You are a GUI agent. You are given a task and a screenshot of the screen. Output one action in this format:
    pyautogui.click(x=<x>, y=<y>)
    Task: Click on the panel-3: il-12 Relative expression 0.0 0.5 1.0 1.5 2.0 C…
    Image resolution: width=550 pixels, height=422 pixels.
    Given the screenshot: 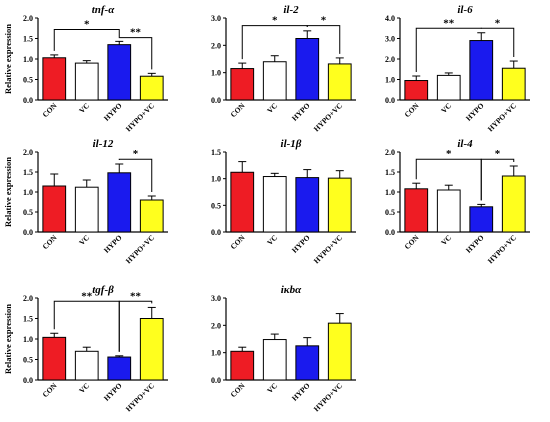 What is the action you would take?
    pyautogui.click(x=85, y=201)
    